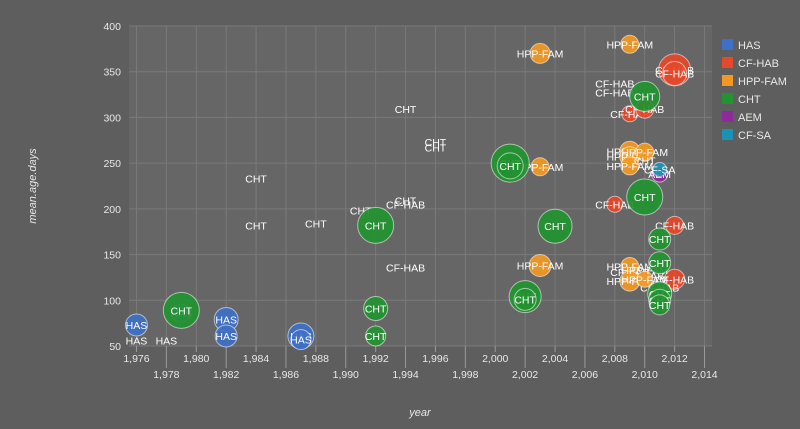 The height and width of the screenshot is (429, 800). I want to click on legend-swatch-has, so click(727, 44).